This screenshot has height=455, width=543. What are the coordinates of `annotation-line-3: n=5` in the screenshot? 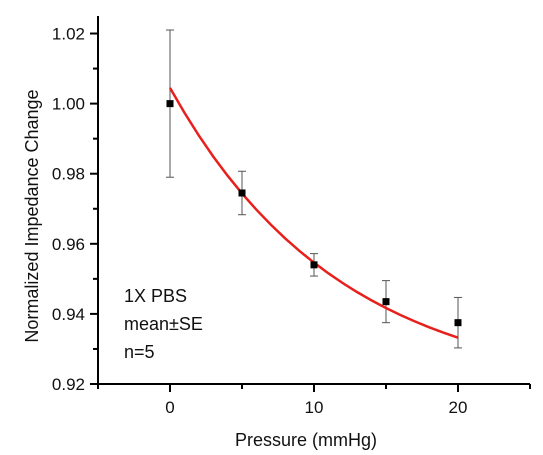 It's located at (139, 352).